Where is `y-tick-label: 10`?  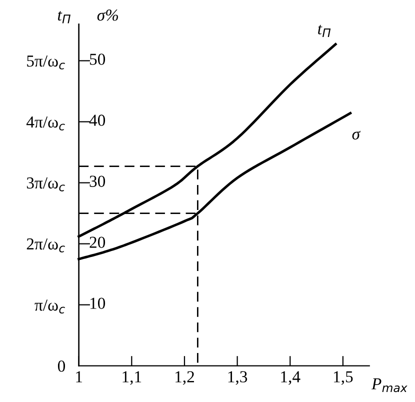 y-tick-label: 10 is located at coordinates (98, 303).